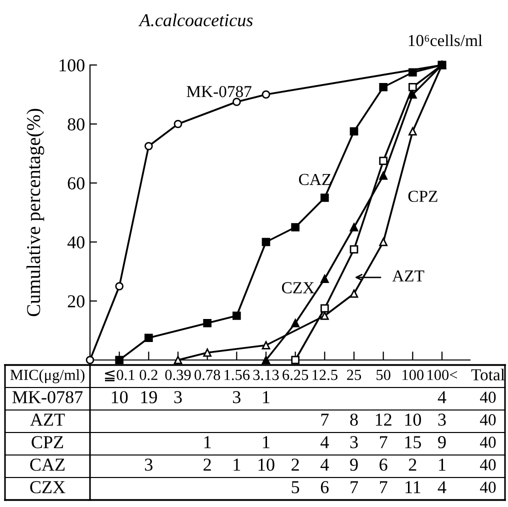 Image resolution: width=508 pixels, height=507 pixels. I want to click on x-tick-label: 0.78, so click(207, 375).